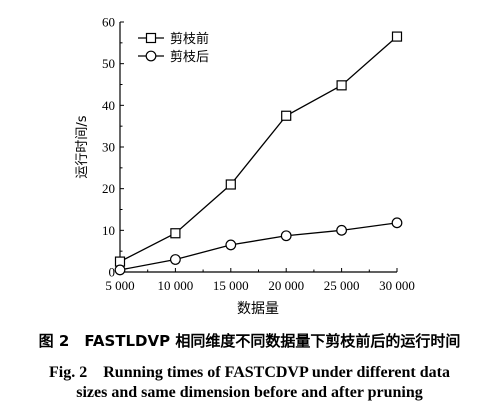  What do you see at coordinates (176, 285) in the screenshot?
I see `x-tick-label-1: 10 000` at bounding box center [176, 285].